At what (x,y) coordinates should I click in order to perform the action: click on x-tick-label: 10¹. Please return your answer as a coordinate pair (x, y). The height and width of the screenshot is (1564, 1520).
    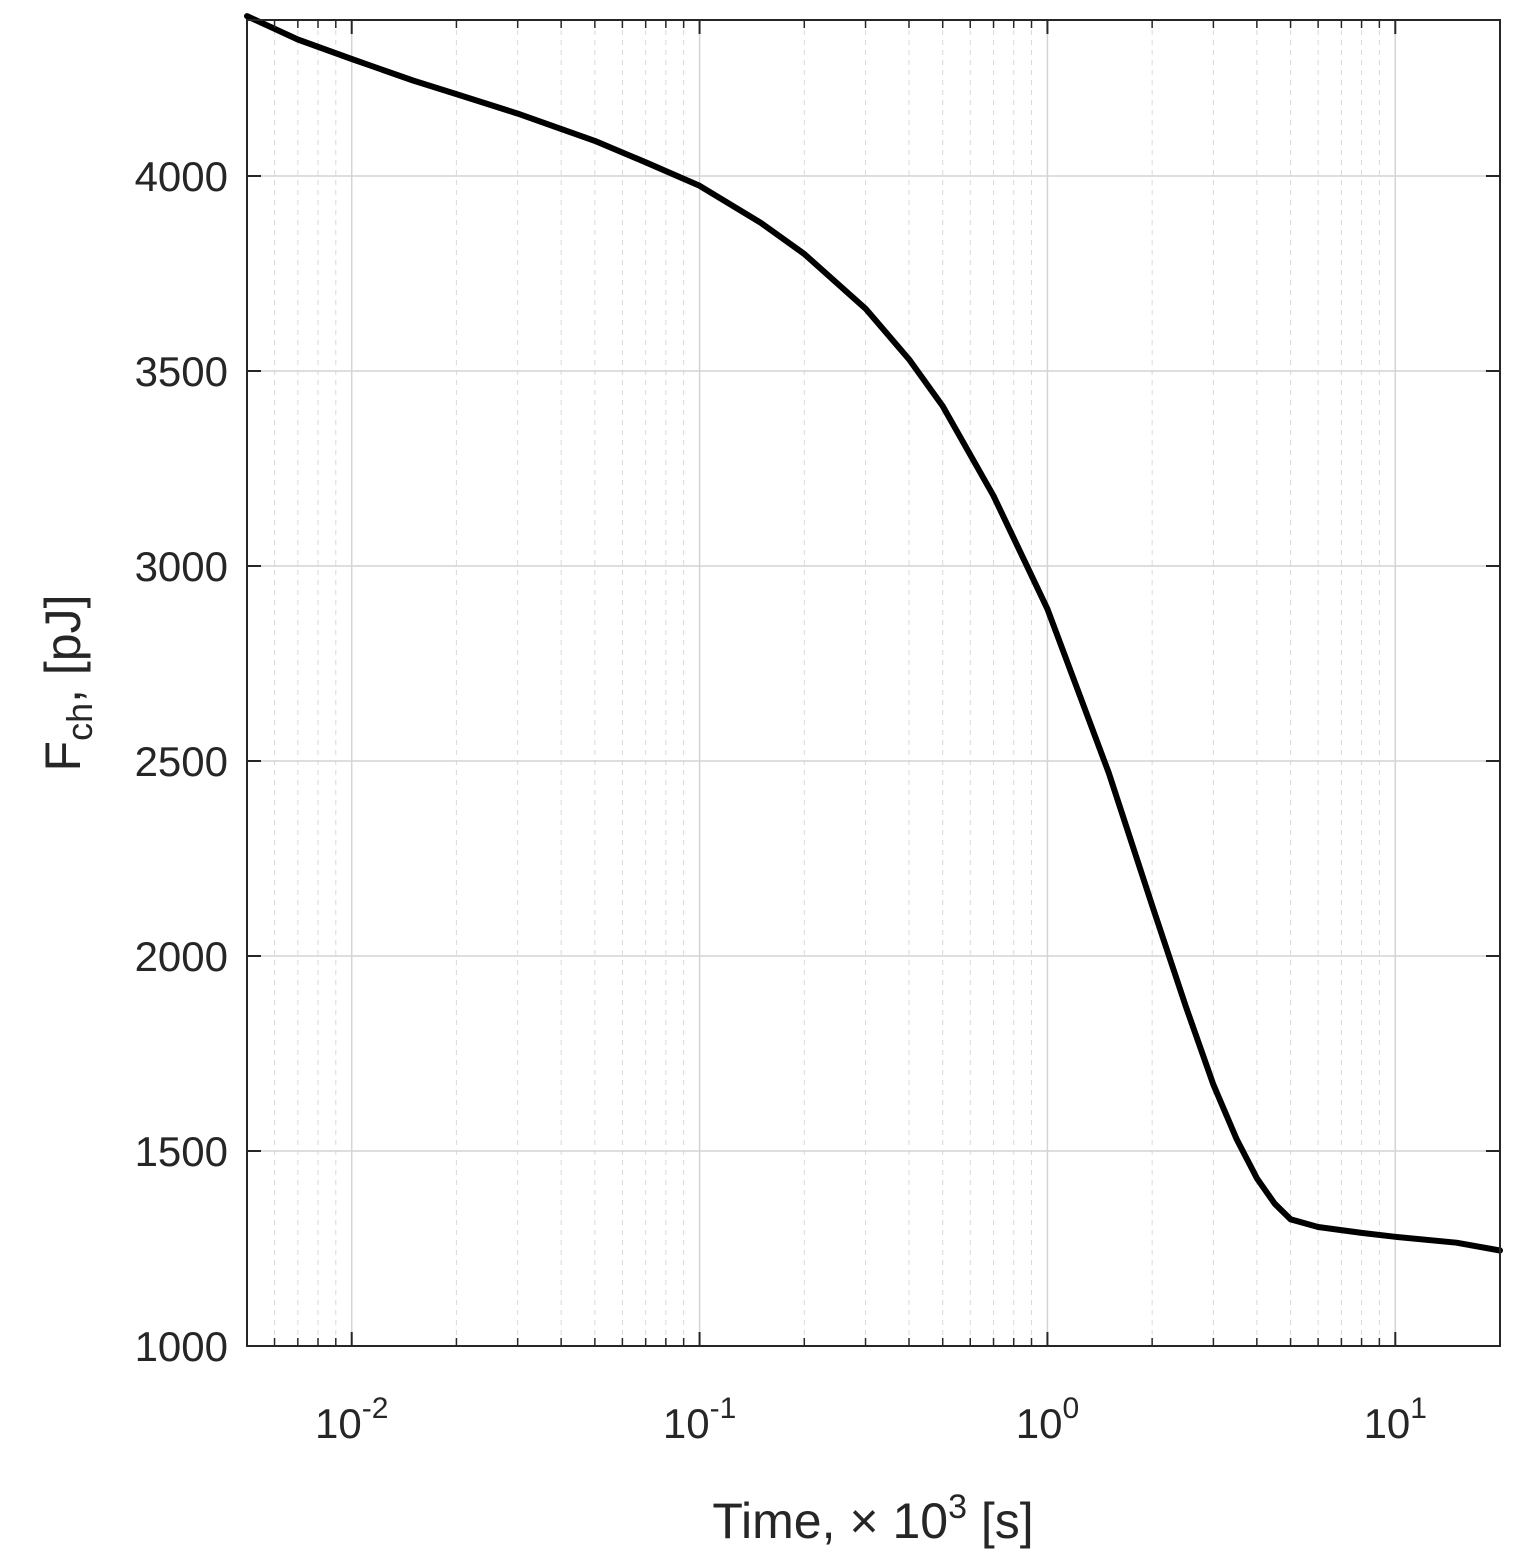
    Looking at the image, I should click on (1395, 1419).